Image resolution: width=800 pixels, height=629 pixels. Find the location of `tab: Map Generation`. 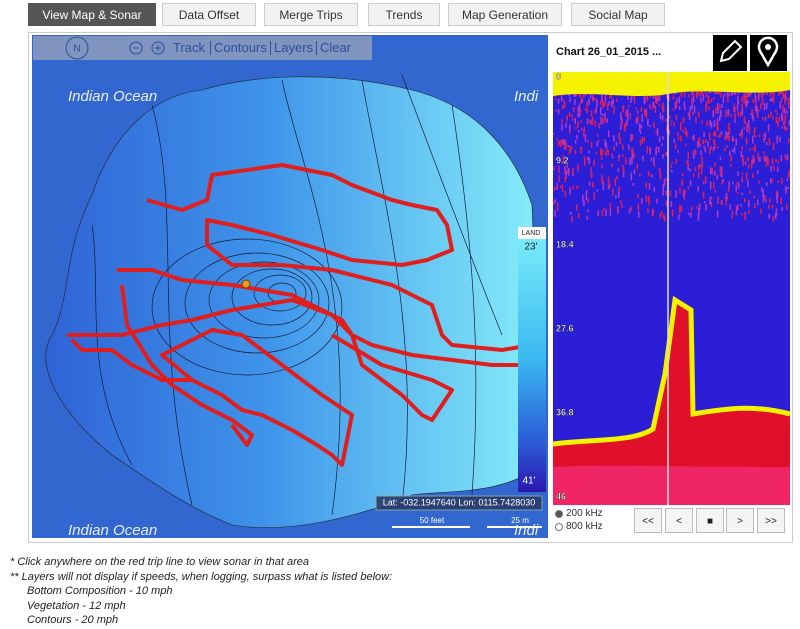

tab: Map Generation is located at coordinates (505, 14).